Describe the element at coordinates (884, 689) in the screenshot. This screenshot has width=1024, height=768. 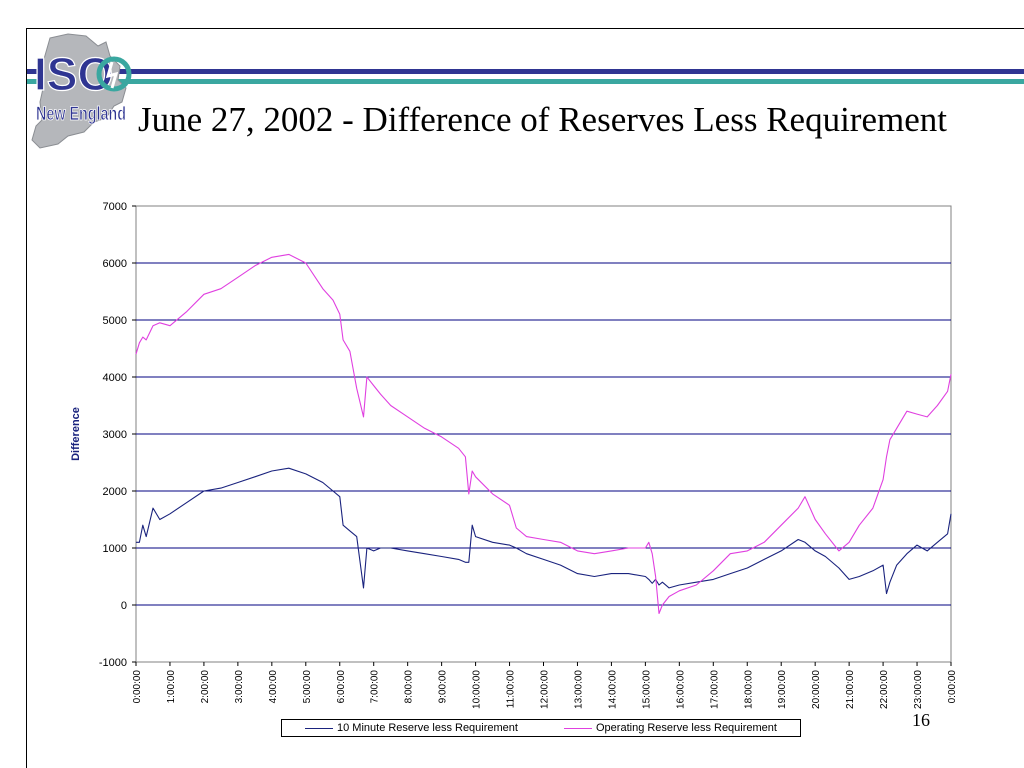
I see `x-tick-label: 22:00:00` at that location.